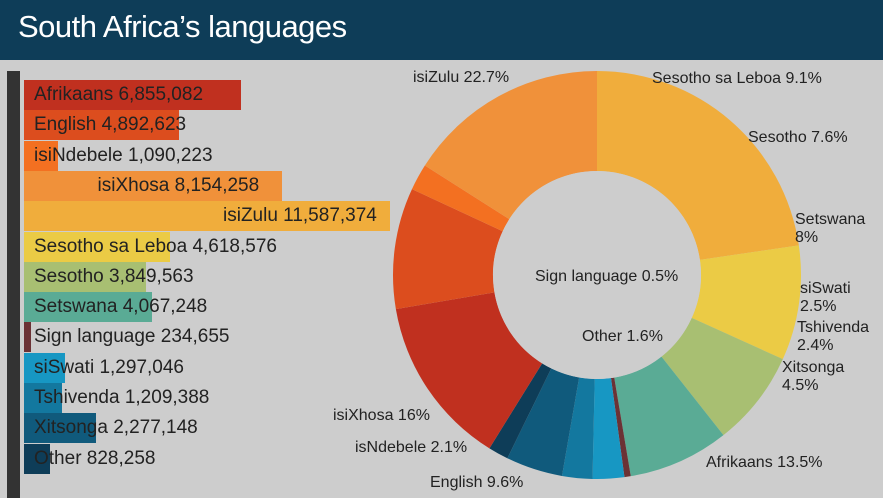 The height and width of the screenshot is (498, 883). What do you see at coordinates (606, 276) in the screenshot?
I see `slice-label-sign-language: Sign language 0.5%` at bounding box center [606, 276].